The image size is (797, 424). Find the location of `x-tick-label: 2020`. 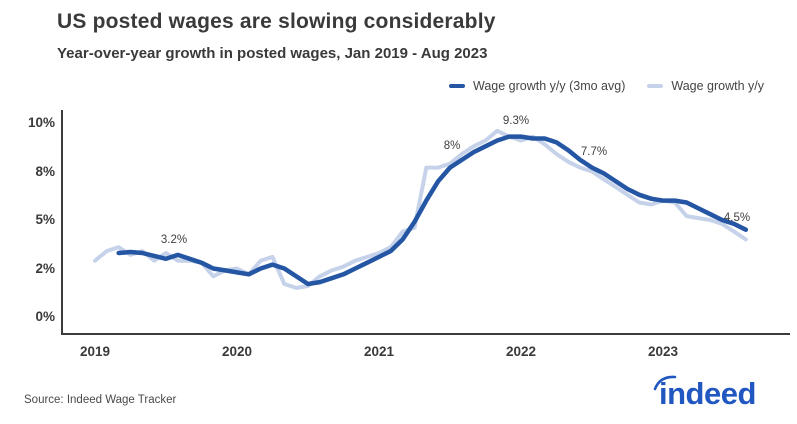

x-tick-label: 2020 is located at coordinates (236, 351).